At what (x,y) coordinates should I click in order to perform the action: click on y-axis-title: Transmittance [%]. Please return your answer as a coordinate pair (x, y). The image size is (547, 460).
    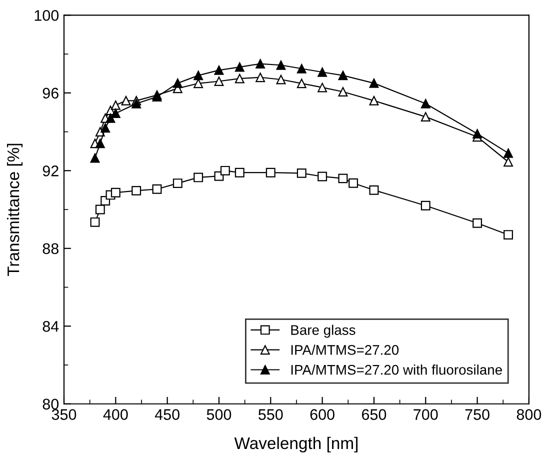
    Looking at the image, I should click on (15, 210).